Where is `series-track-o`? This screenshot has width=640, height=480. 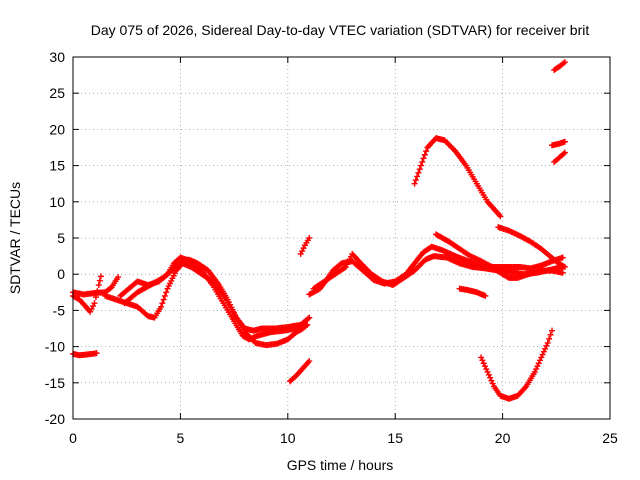
series-track-o is located at coordinates (531, 247).